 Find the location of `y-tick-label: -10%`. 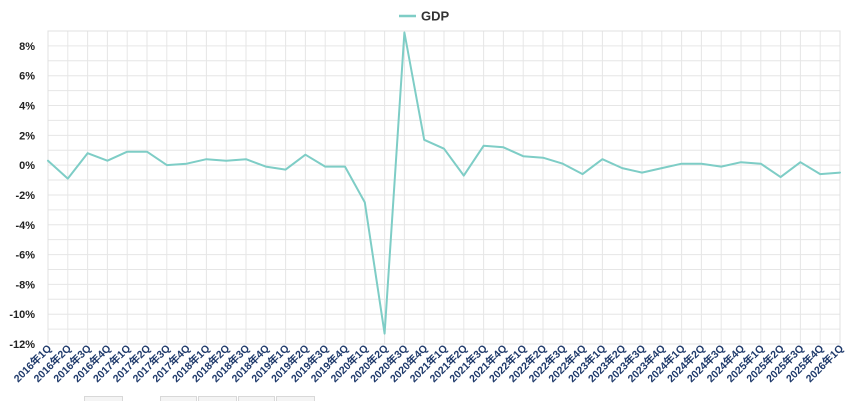

y-tick-label: -10% is located at coordinates (22, 315).